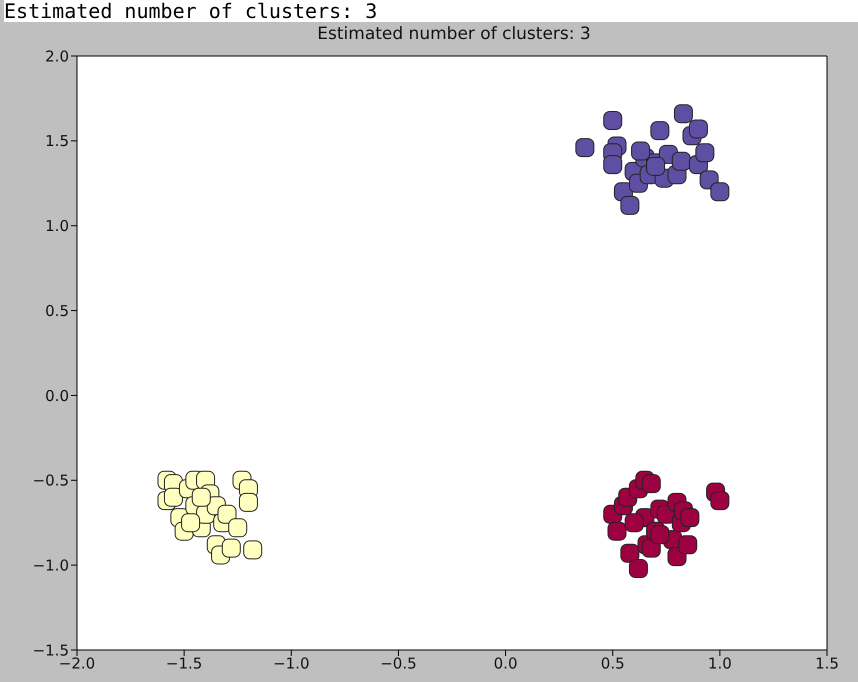 This screenshot has height=682, width=858. I want to click on y-tick-label: 2.0, so click(57, 56).